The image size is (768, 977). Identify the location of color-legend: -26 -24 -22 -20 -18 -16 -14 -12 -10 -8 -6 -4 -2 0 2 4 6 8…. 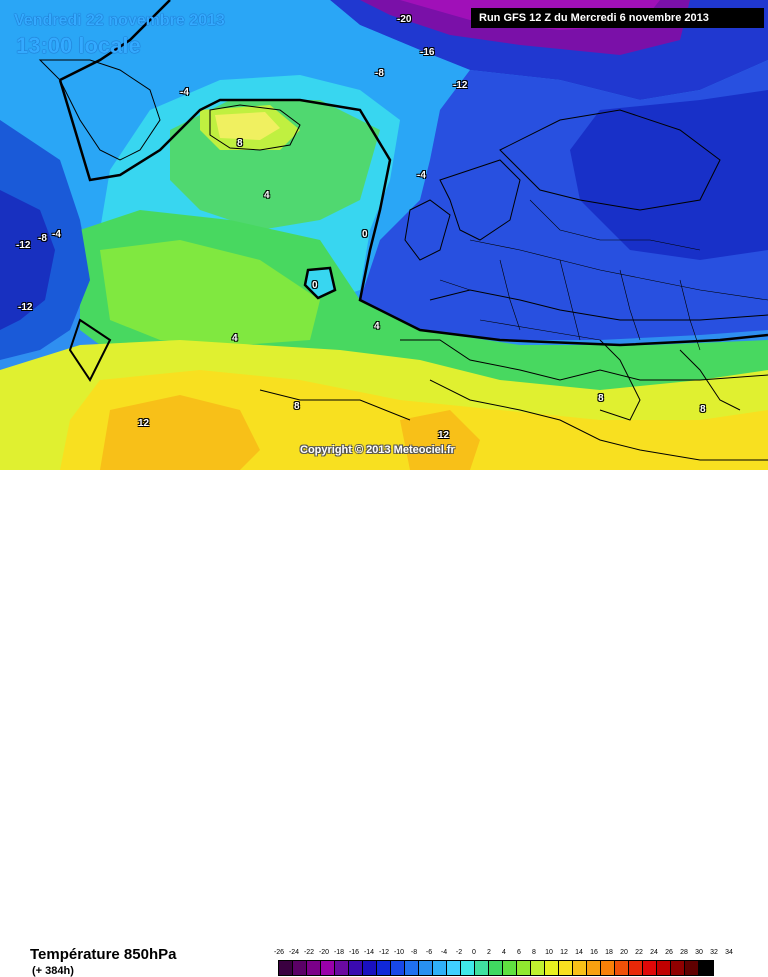
(513, 962).